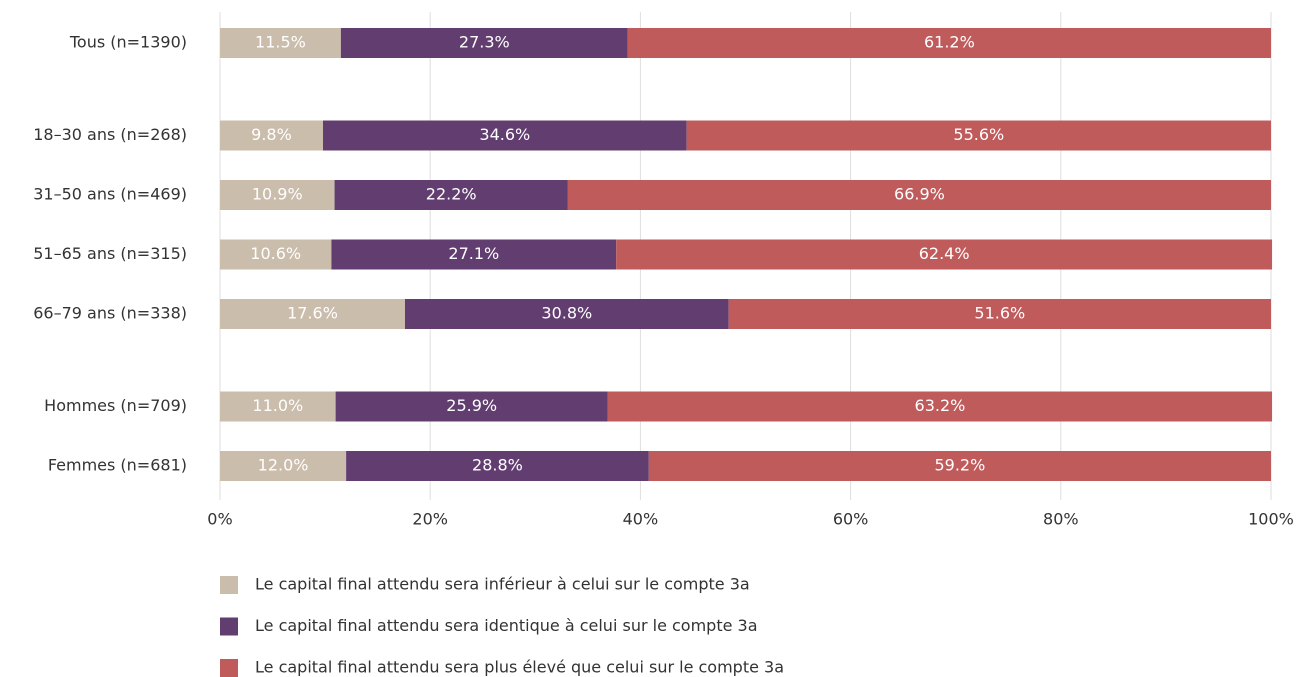  I want to click on y-tick-label: 66–79 ans (n=338), so click(110, 313).